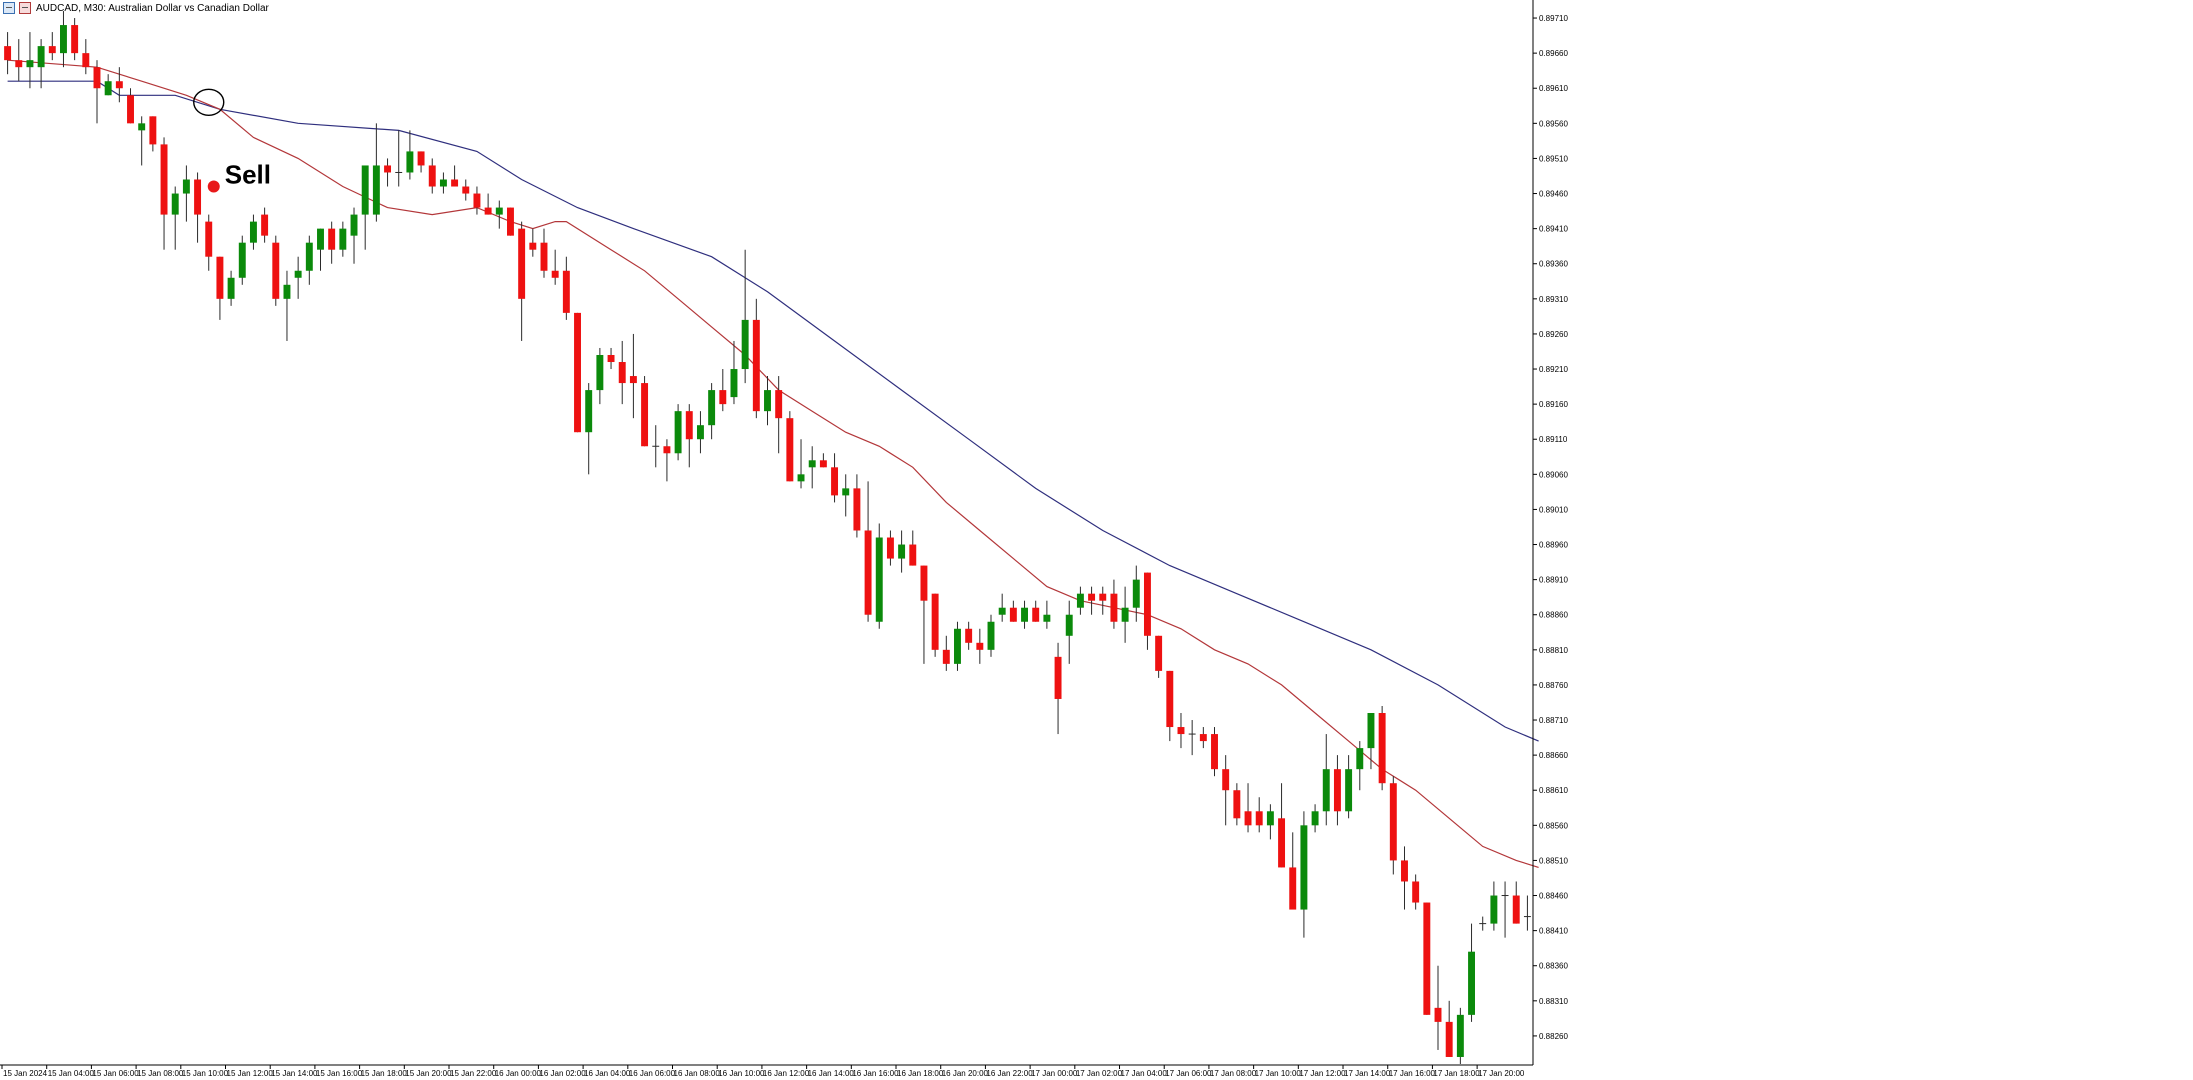 This screenshot has height=1080, width=2193. What do you see at coordinates (1501, 1073) in the screenshot?
I see `time-tick-label: 17 Jan 20:00` at bounding box center [1501, 1073].